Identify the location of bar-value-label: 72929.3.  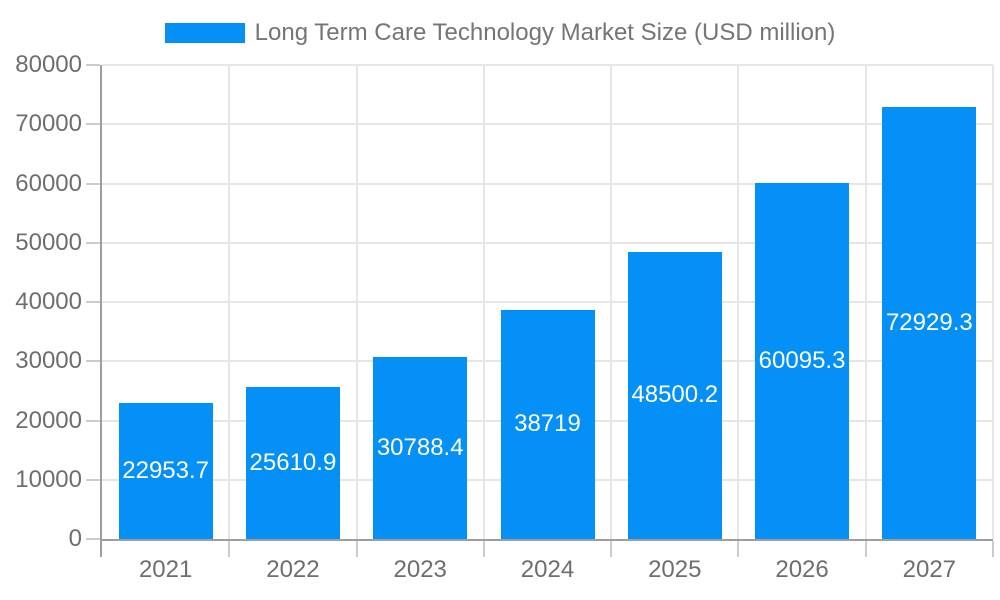
(929, 322).